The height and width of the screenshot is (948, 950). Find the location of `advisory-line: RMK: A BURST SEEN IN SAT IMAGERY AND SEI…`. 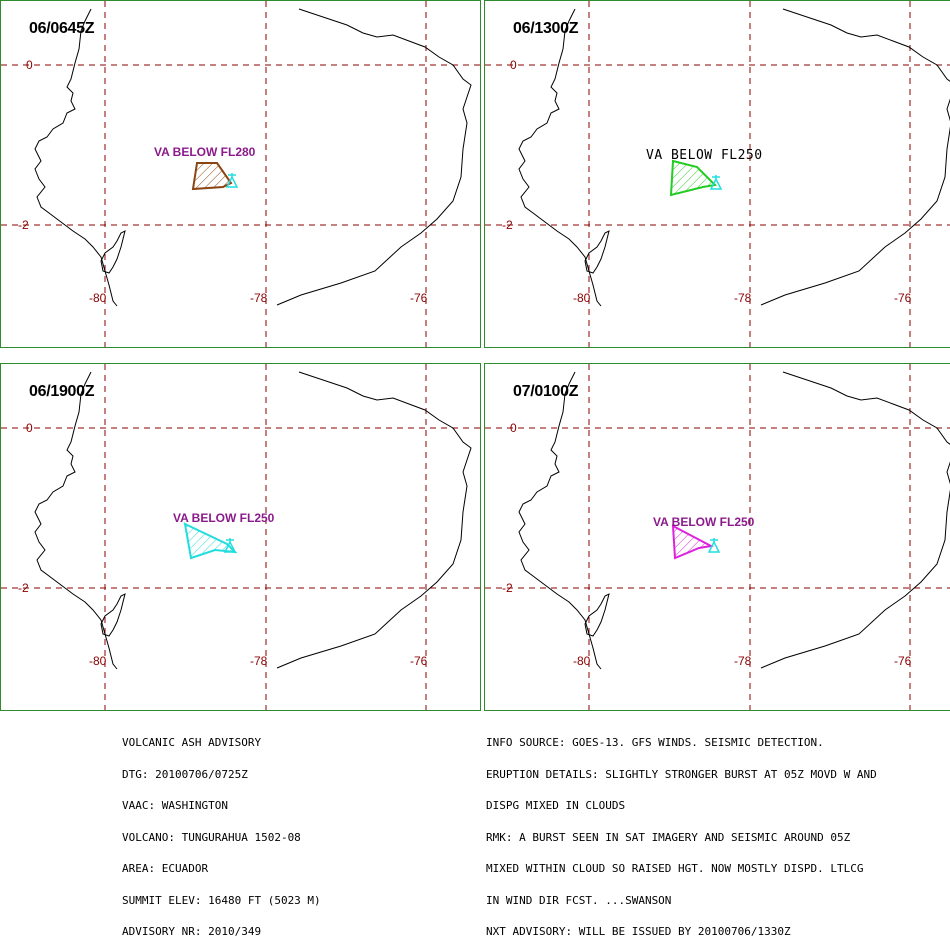

advisory-line: RMK: A BURST SEEN IN SAT IMAGERY AND SEI… is located at coordinates (668, 837).